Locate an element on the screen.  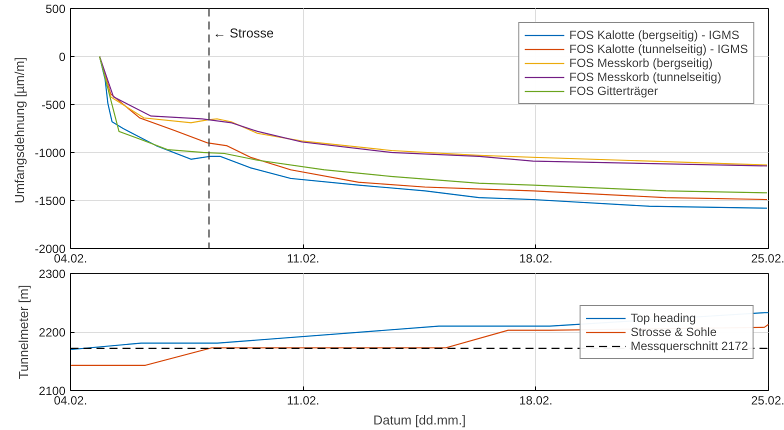
y-axis-title: Umfangsdehnung [µm/m] is located at coordinates (19, 130).